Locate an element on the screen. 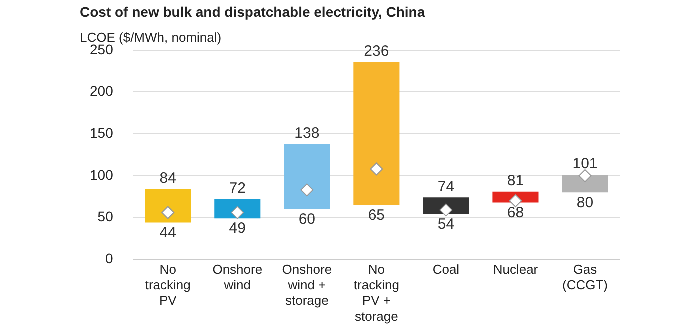 This screenshot has height=330, width=680. annotation: 138 is located at coordinates (307, 133).